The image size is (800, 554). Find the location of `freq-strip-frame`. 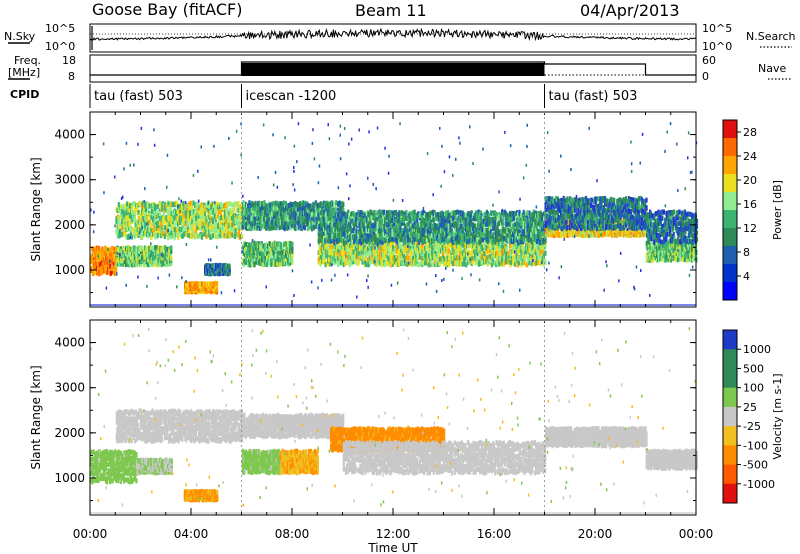

freq-strip-frame is located at coordinates (393, 68).